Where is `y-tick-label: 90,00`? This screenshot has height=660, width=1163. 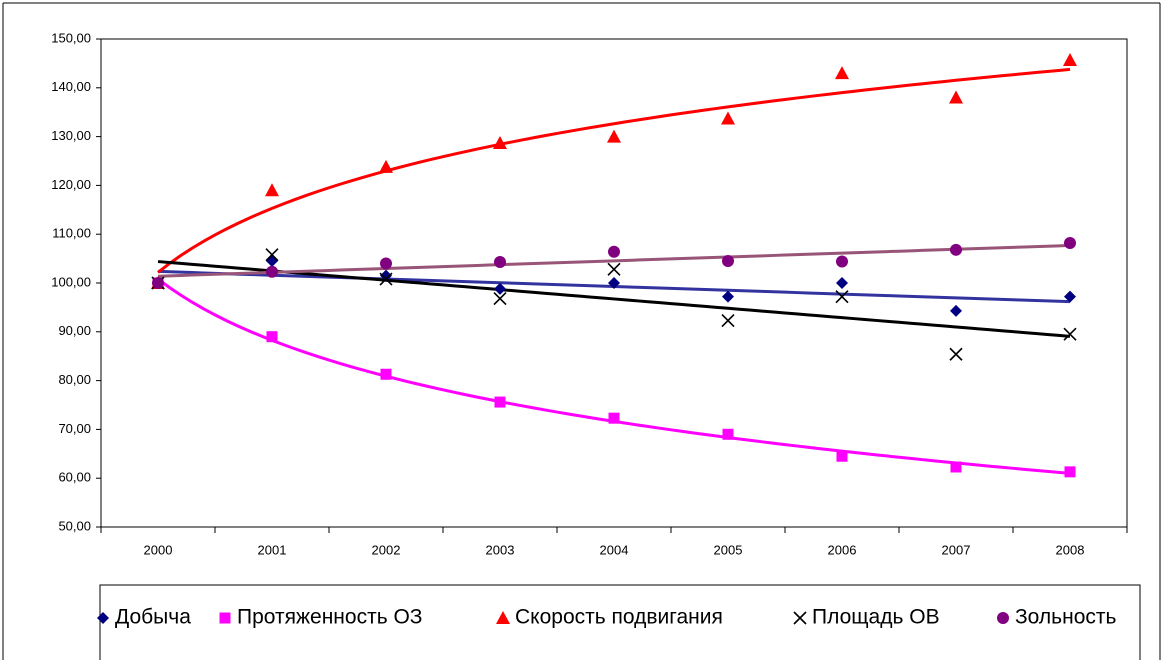 y-tick-label: 90,00 is located at coordinates (74, 330).